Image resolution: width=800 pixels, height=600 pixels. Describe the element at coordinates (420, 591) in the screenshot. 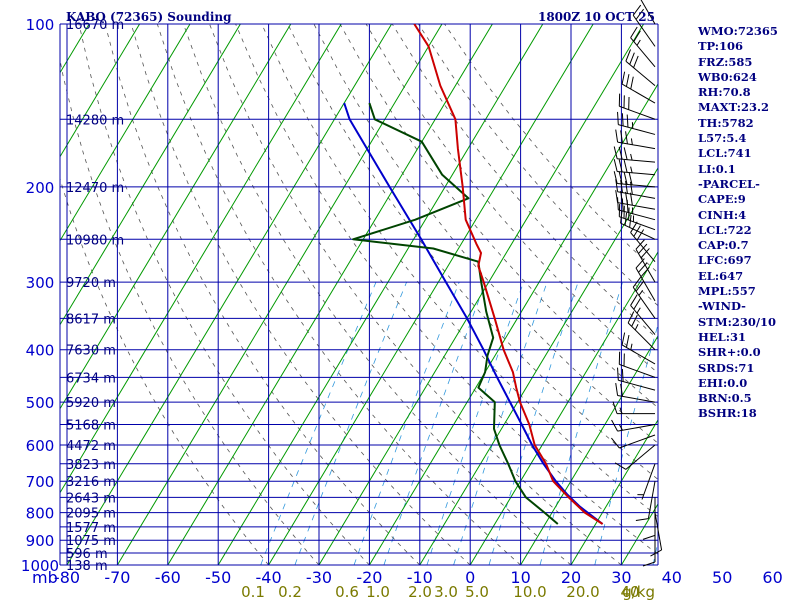

I see `mixing-ratio-tick: 2.0` at that location.